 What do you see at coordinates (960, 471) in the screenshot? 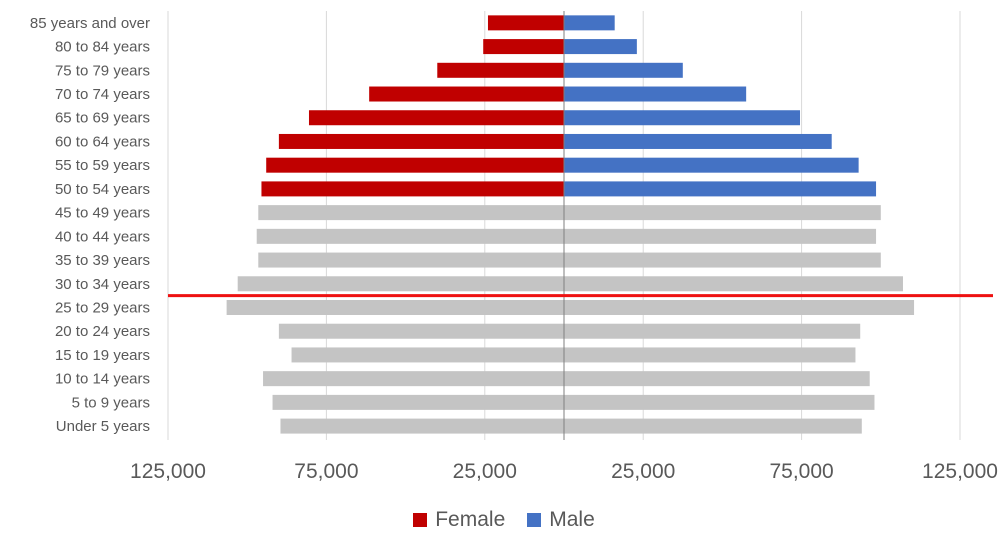
I see `x-tick-label-5: 125,000` at bounding box center [960, 471].